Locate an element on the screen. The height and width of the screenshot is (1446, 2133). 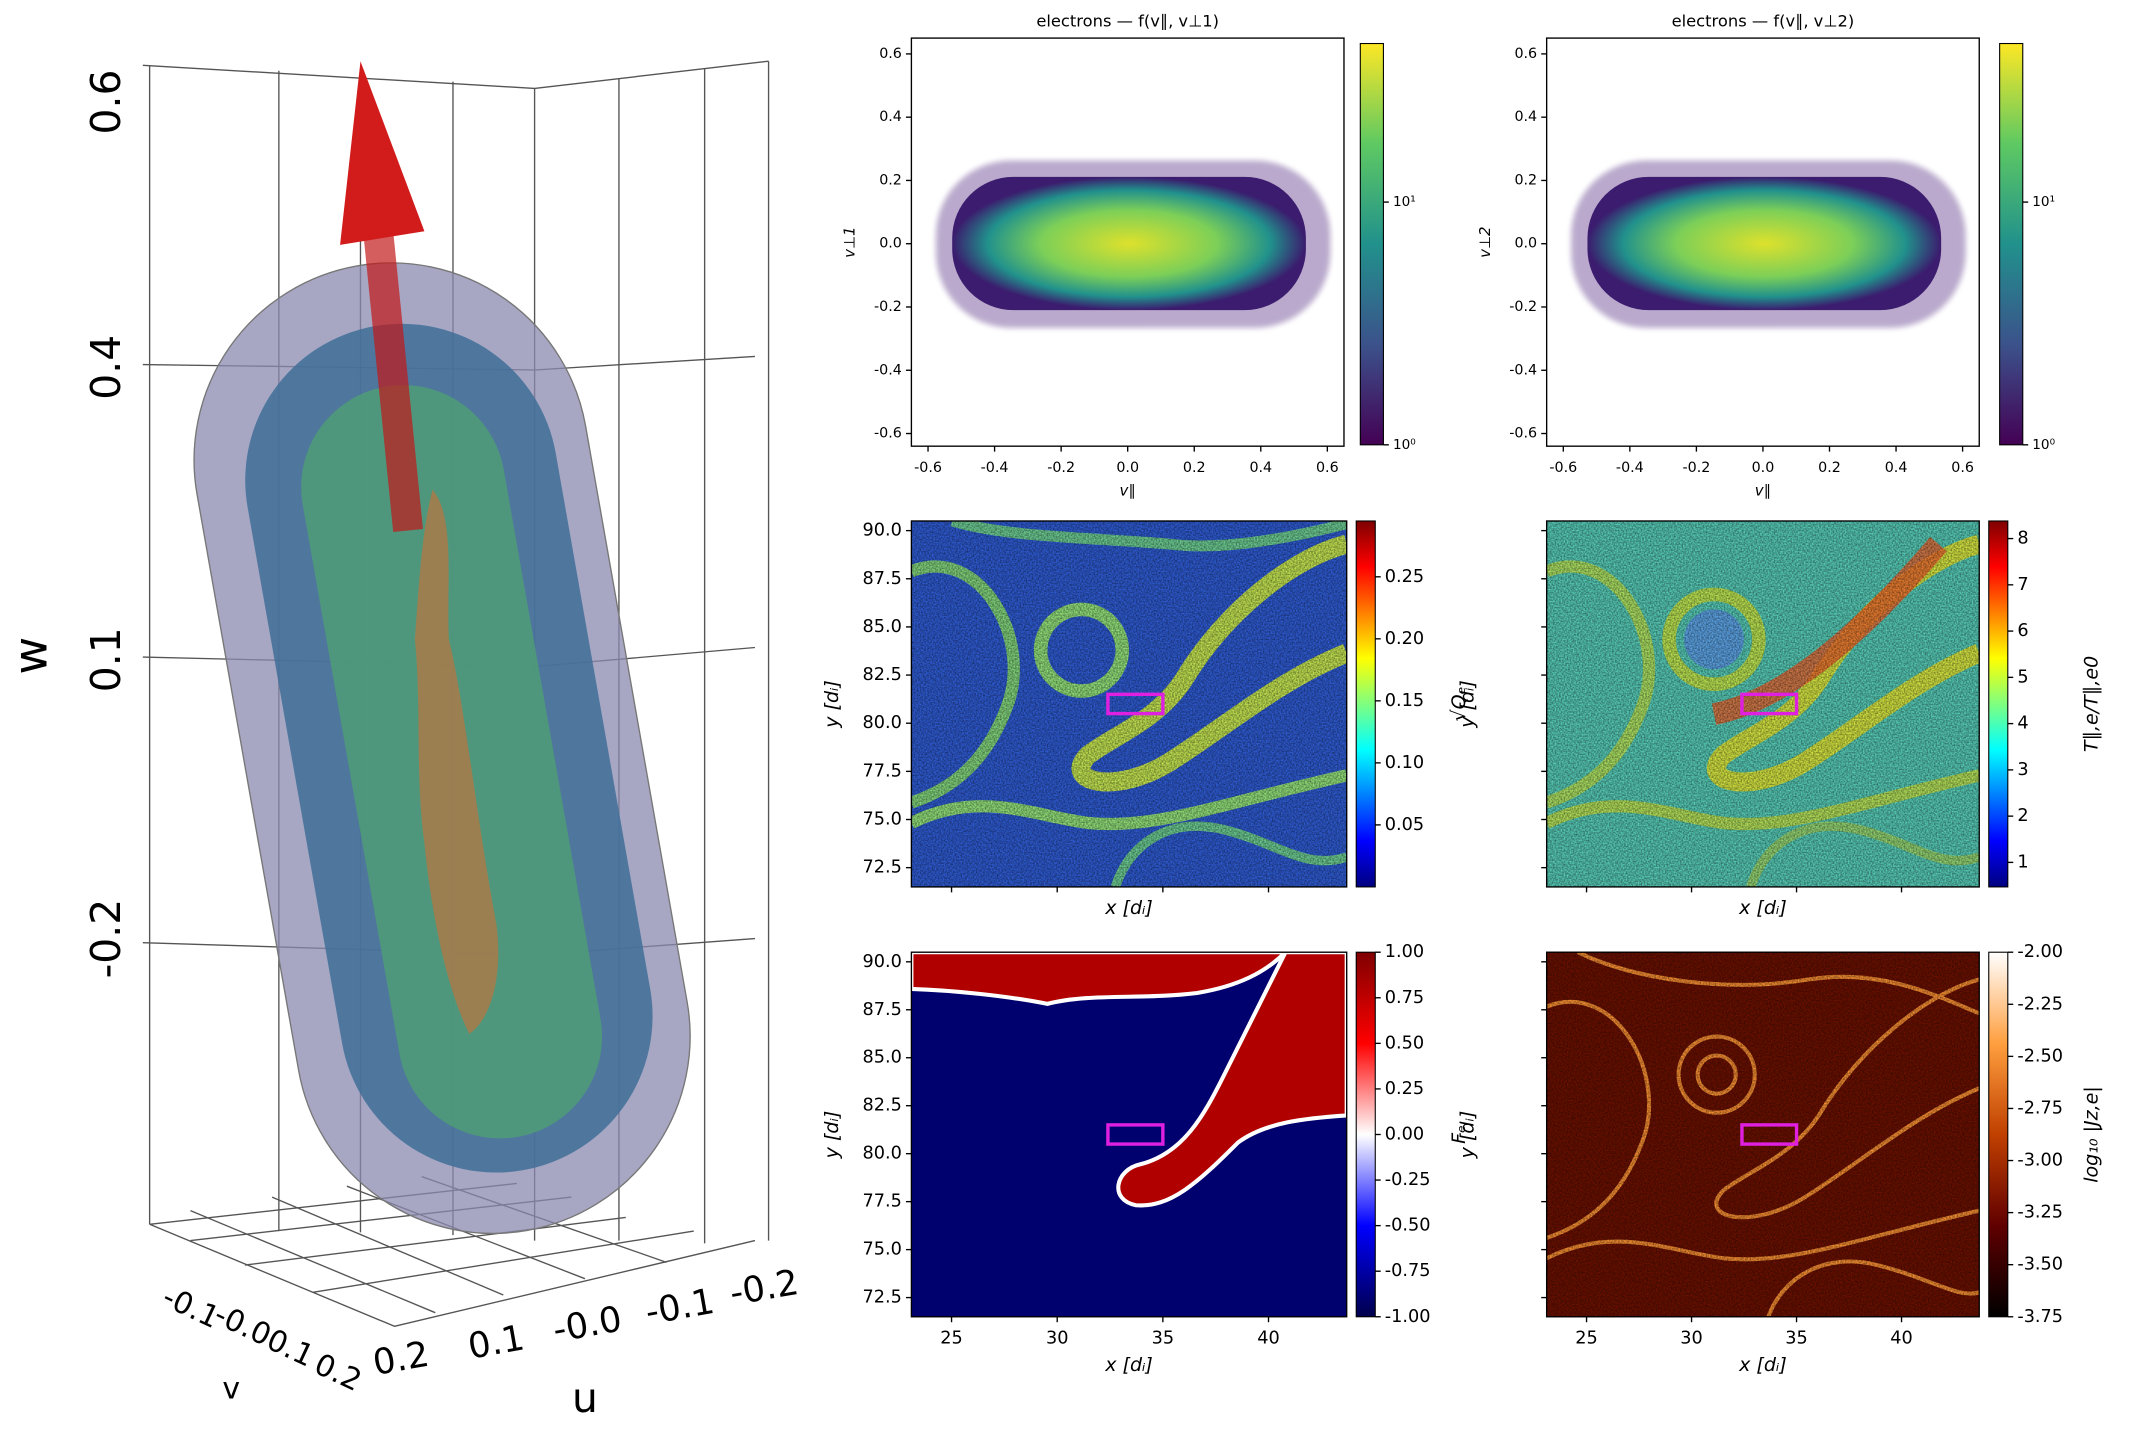
tick-label-3d: -0.0 is located at coordinates (587, 1325).